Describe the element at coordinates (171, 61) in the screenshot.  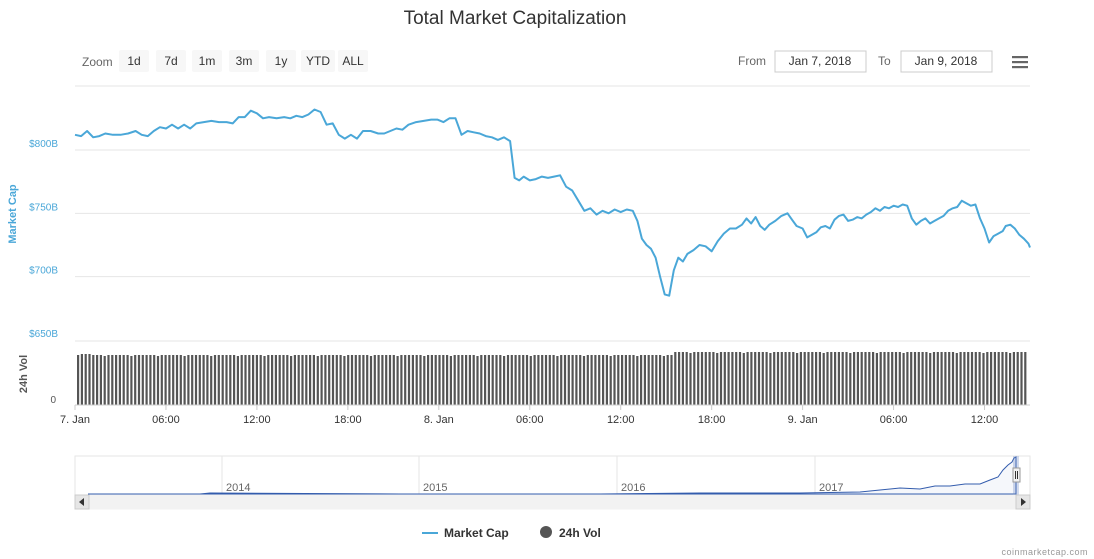
I see `zoom-button-7d: 7d` at that location.